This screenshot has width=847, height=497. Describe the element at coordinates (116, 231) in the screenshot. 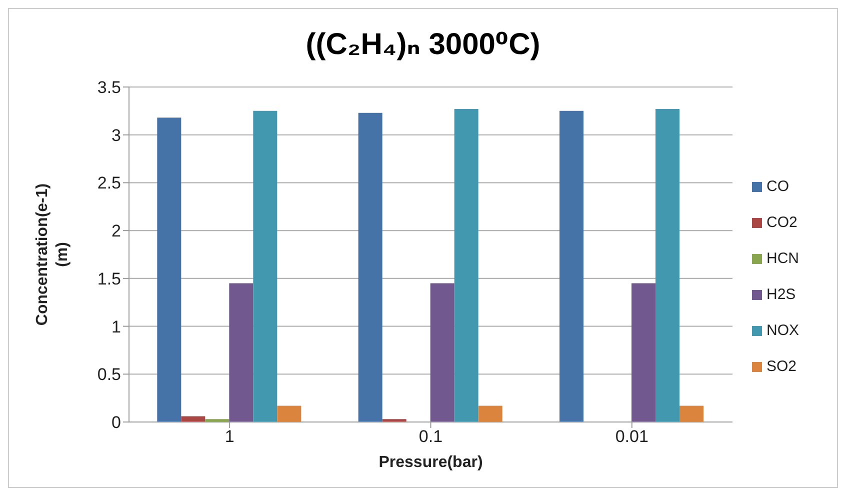

I see `y-tick-label: 2` at that location.